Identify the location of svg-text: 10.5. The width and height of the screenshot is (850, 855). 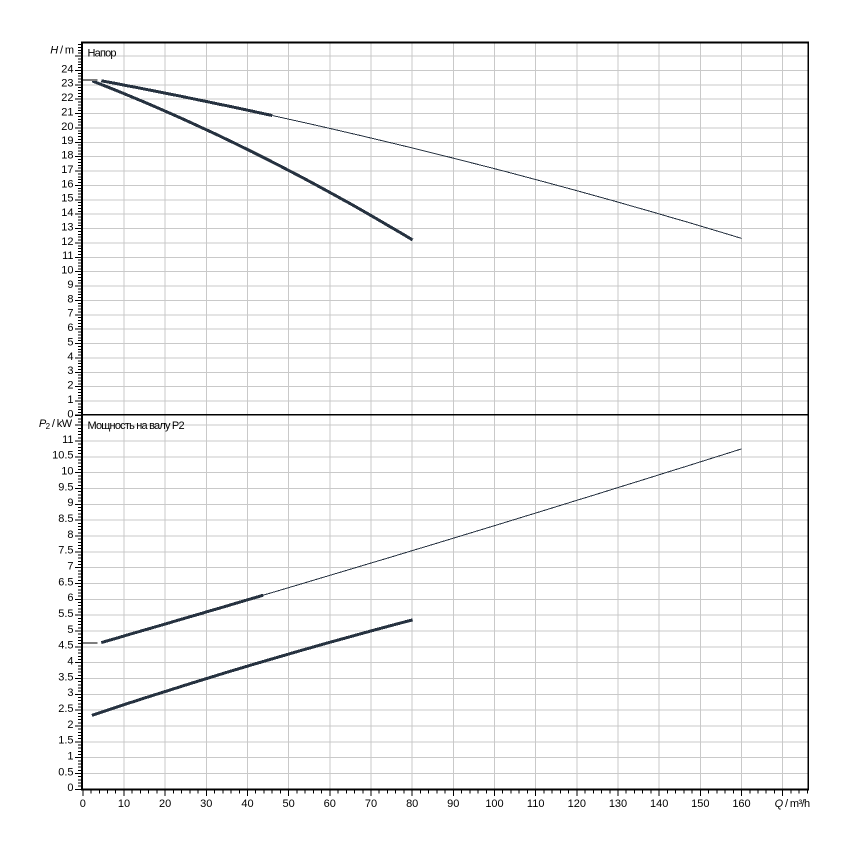
(62, 456).